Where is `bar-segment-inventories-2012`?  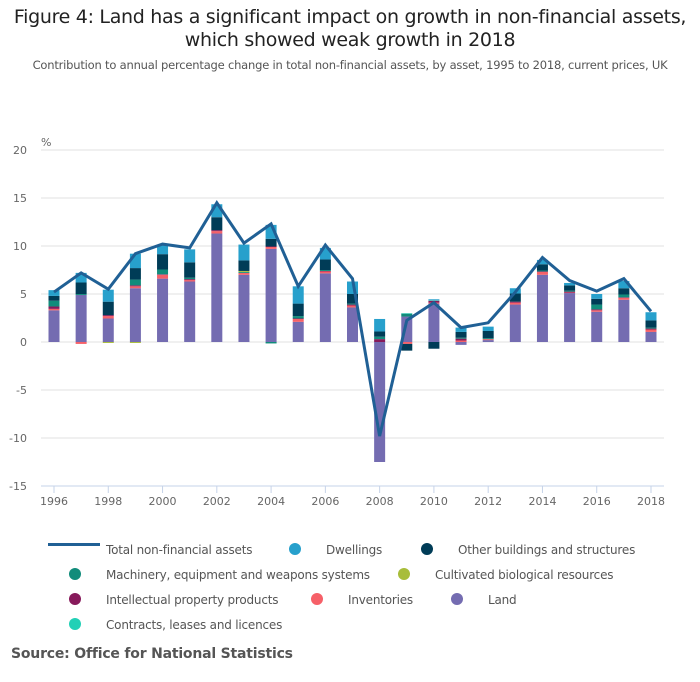 bar-segment-inventories-2012 is located at coordinates (488, 340).